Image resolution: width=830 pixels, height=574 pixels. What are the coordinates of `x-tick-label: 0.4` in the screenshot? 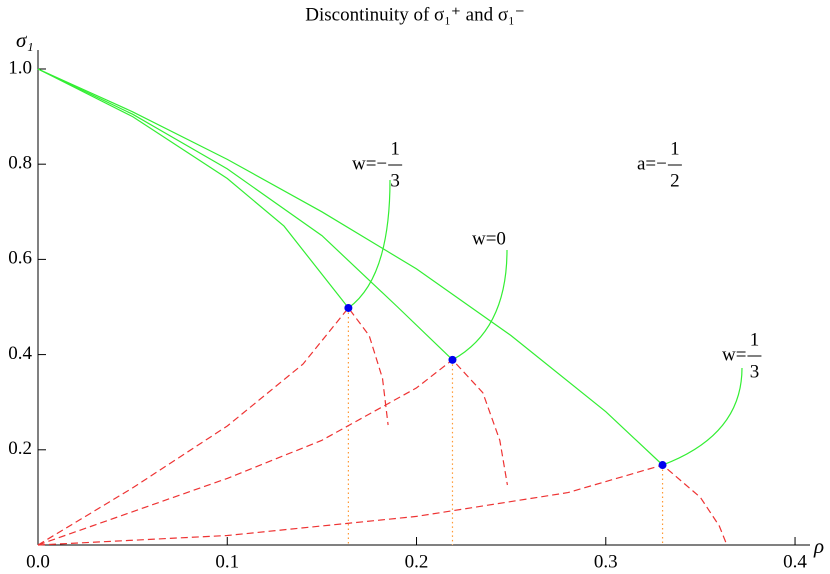 It's located at (795, 561).